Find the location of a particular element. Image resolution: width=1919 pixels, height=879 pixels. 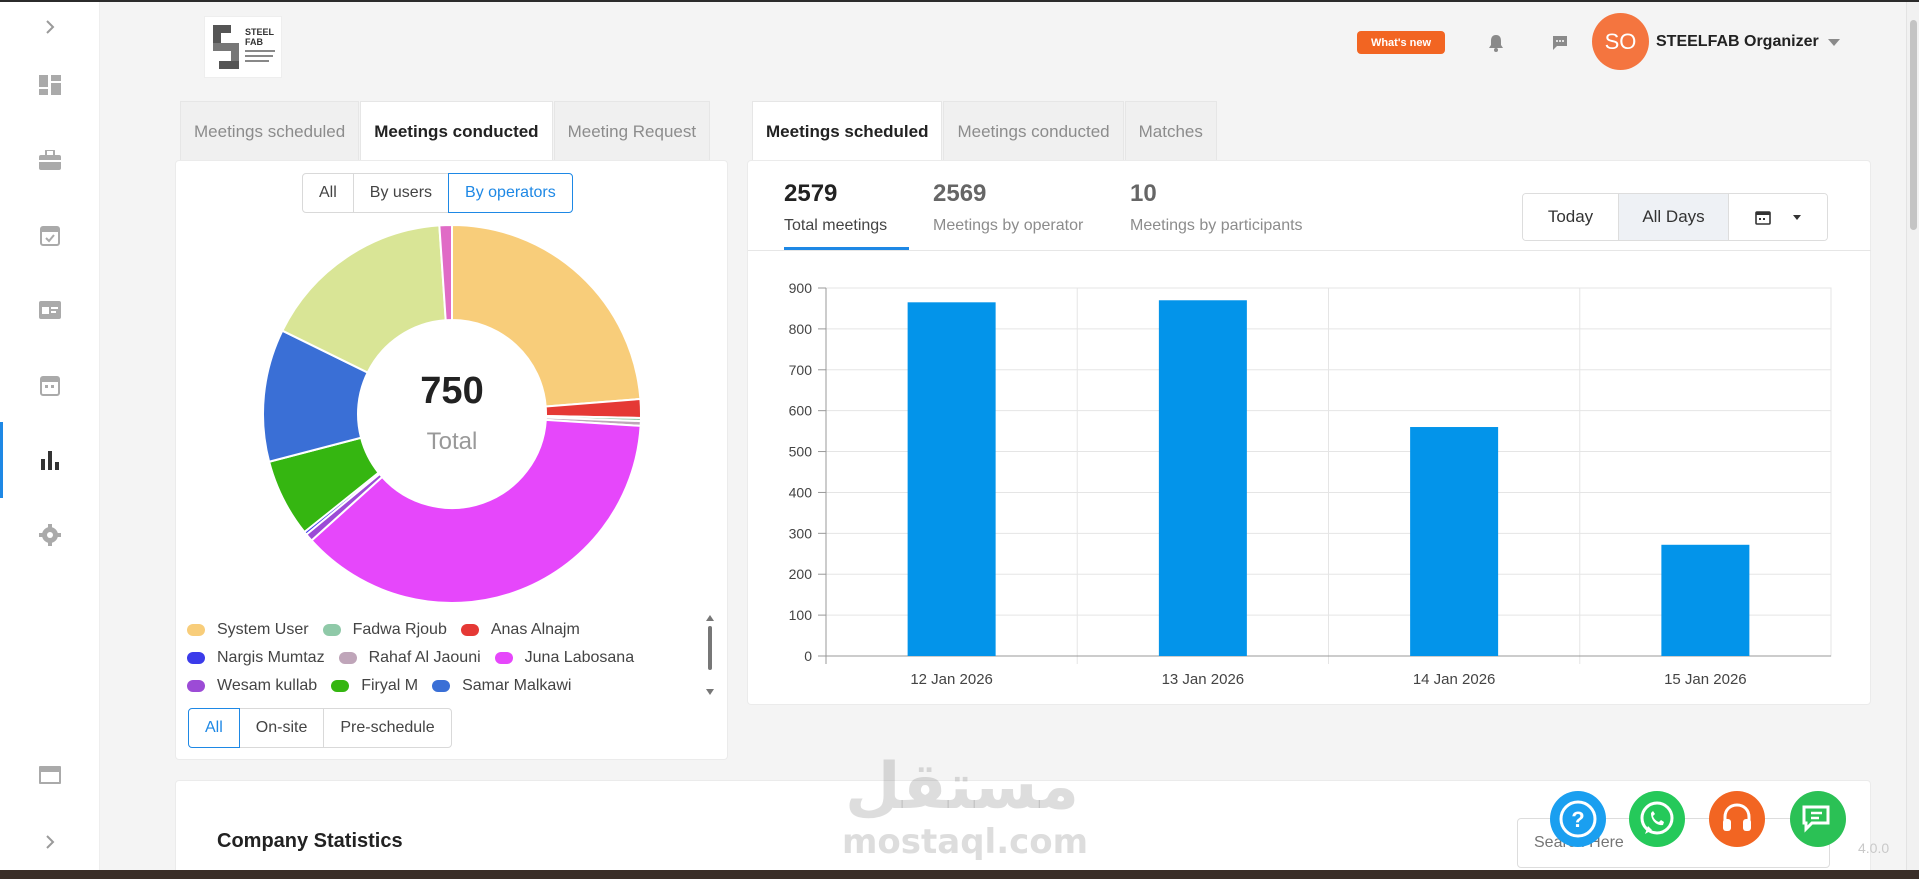

y-tick-label: 100 is located at coordinates (801, 615).